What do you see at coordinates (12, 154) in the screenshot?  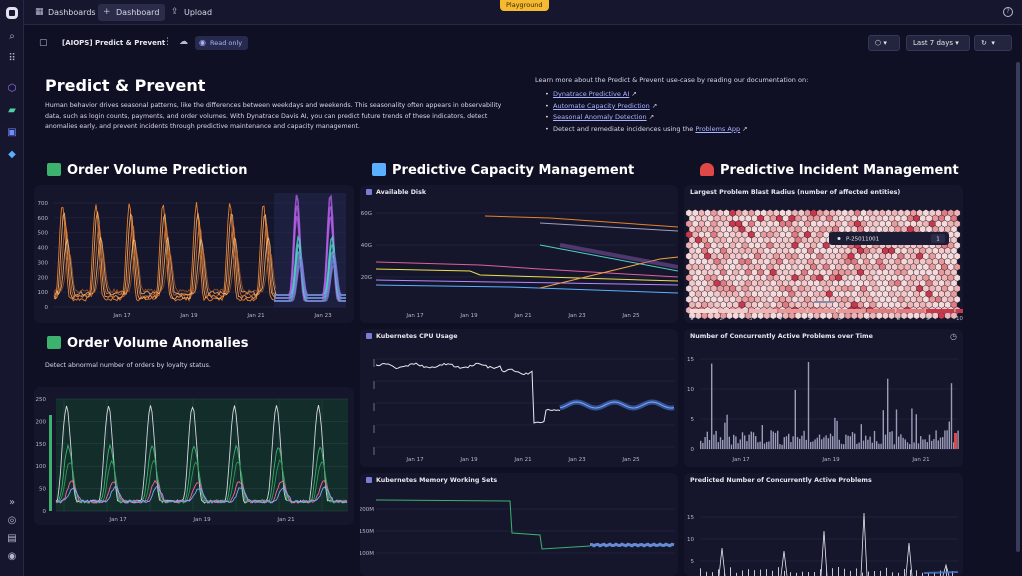 I see `shield-app-icon: ◆` at bounding box center [12, 154].